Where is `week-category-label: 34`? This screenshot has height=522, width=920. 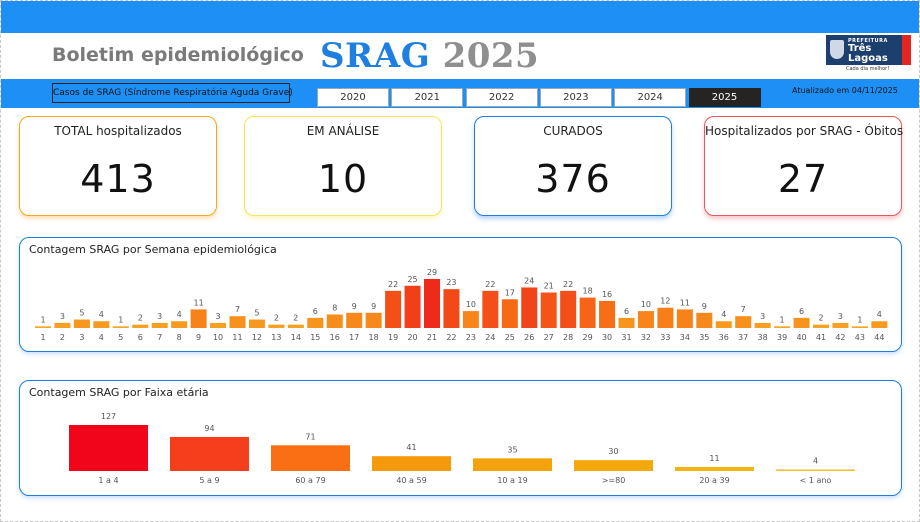
week-category-label: 34 is located at coordinates (685, 337).